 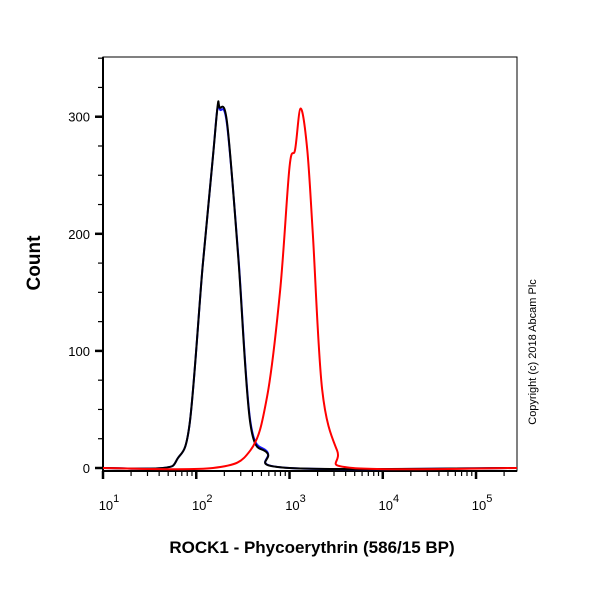 I want to click on x-tick-label: 10¹, so click(x=109, y=503).